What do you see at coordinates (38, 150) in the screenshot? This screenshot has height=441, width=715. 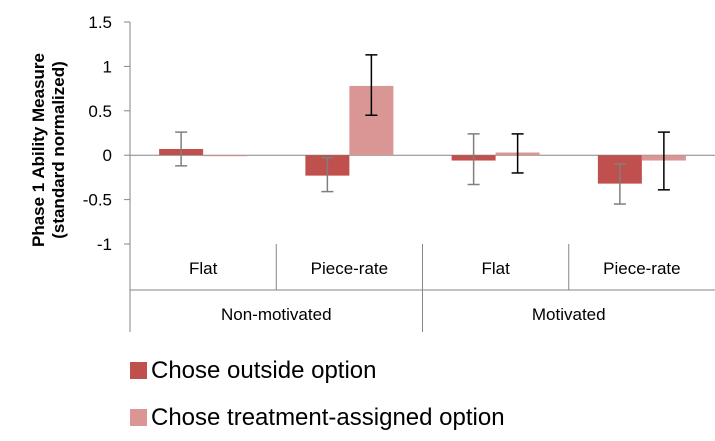 I see `y-axis-title-line1: Phase 1 Ability Measure` at bounding box center [38, 150].